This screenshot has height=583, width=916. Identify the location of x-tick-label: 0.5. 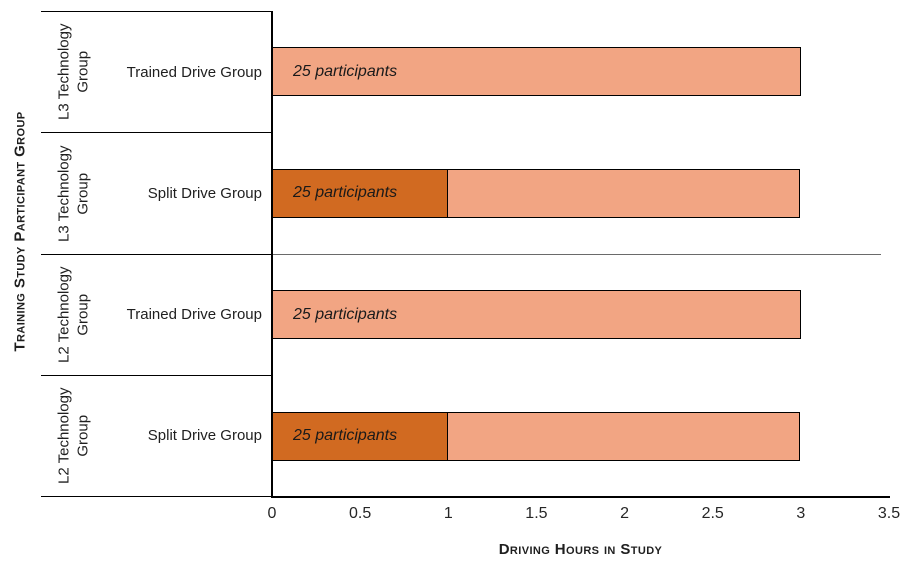
(360, 513).